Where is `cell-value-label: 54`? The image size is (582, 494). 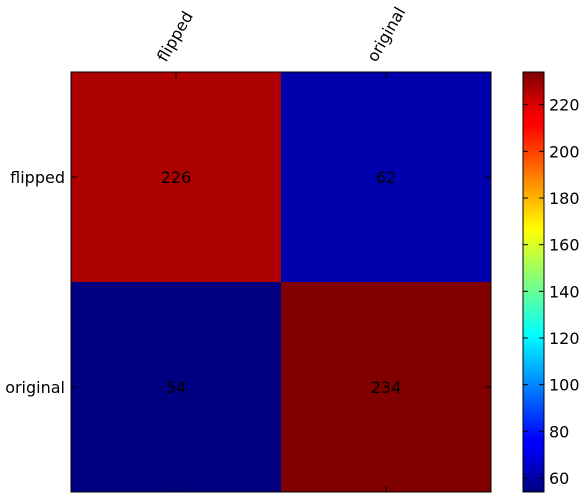 cell-value-label: 54 is located at coordinates (176, 387).